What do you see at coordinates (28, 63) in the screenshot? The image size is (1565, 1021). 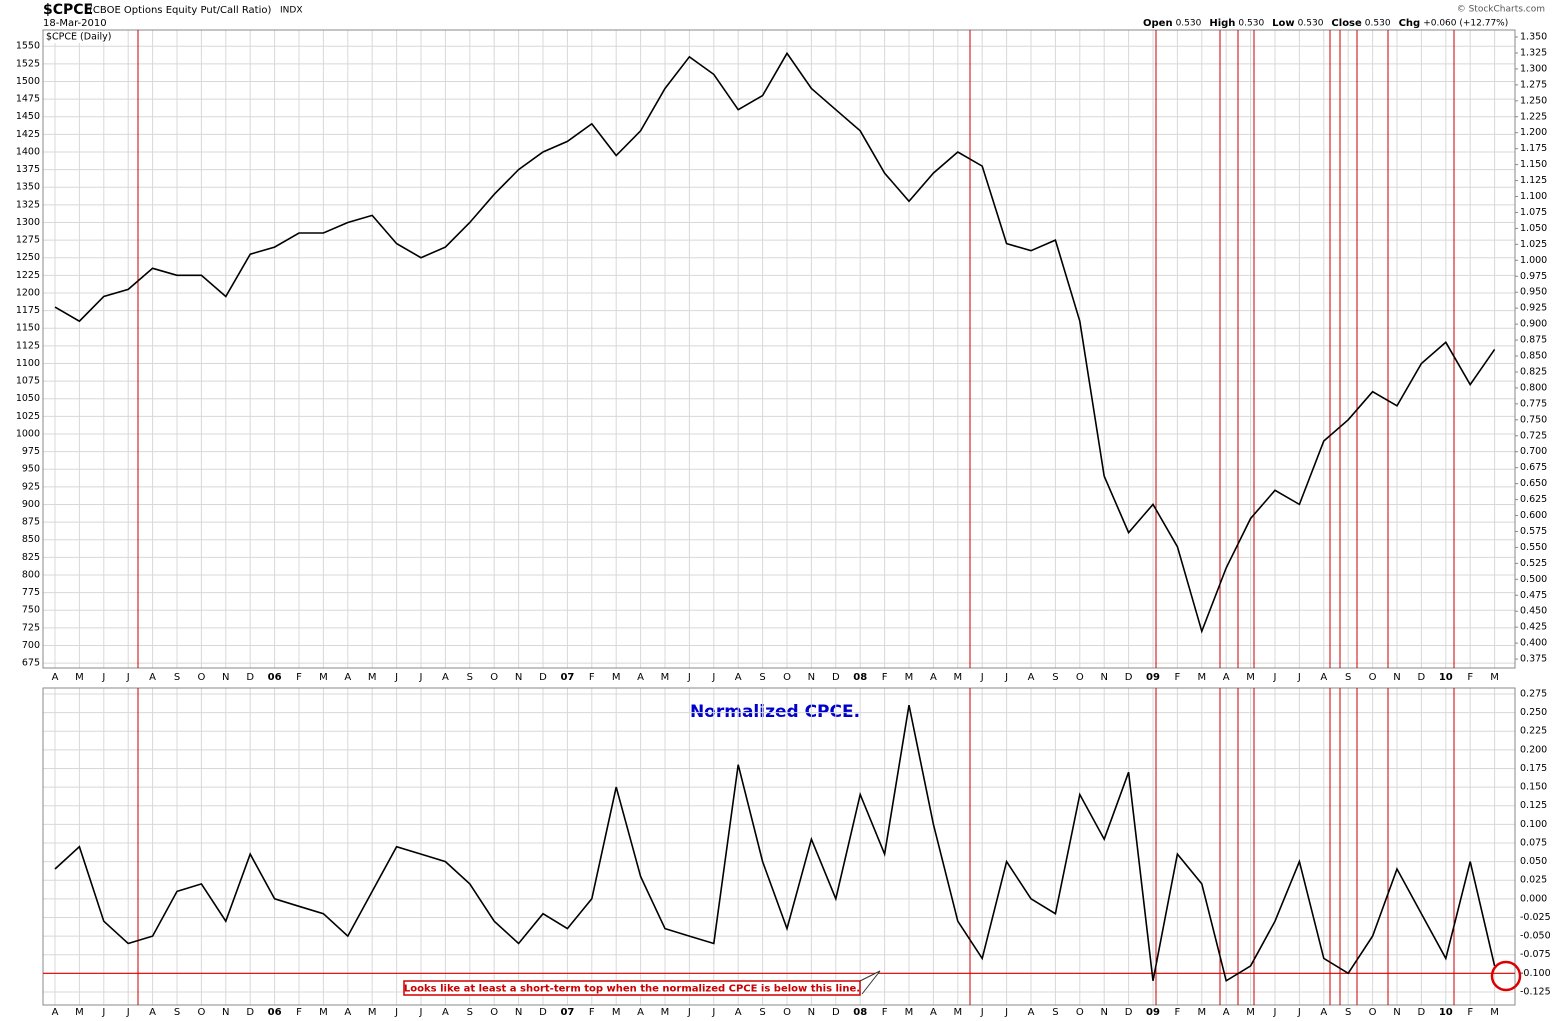 I see `y-tick-label: 1525` at bounding box center [28, 63].